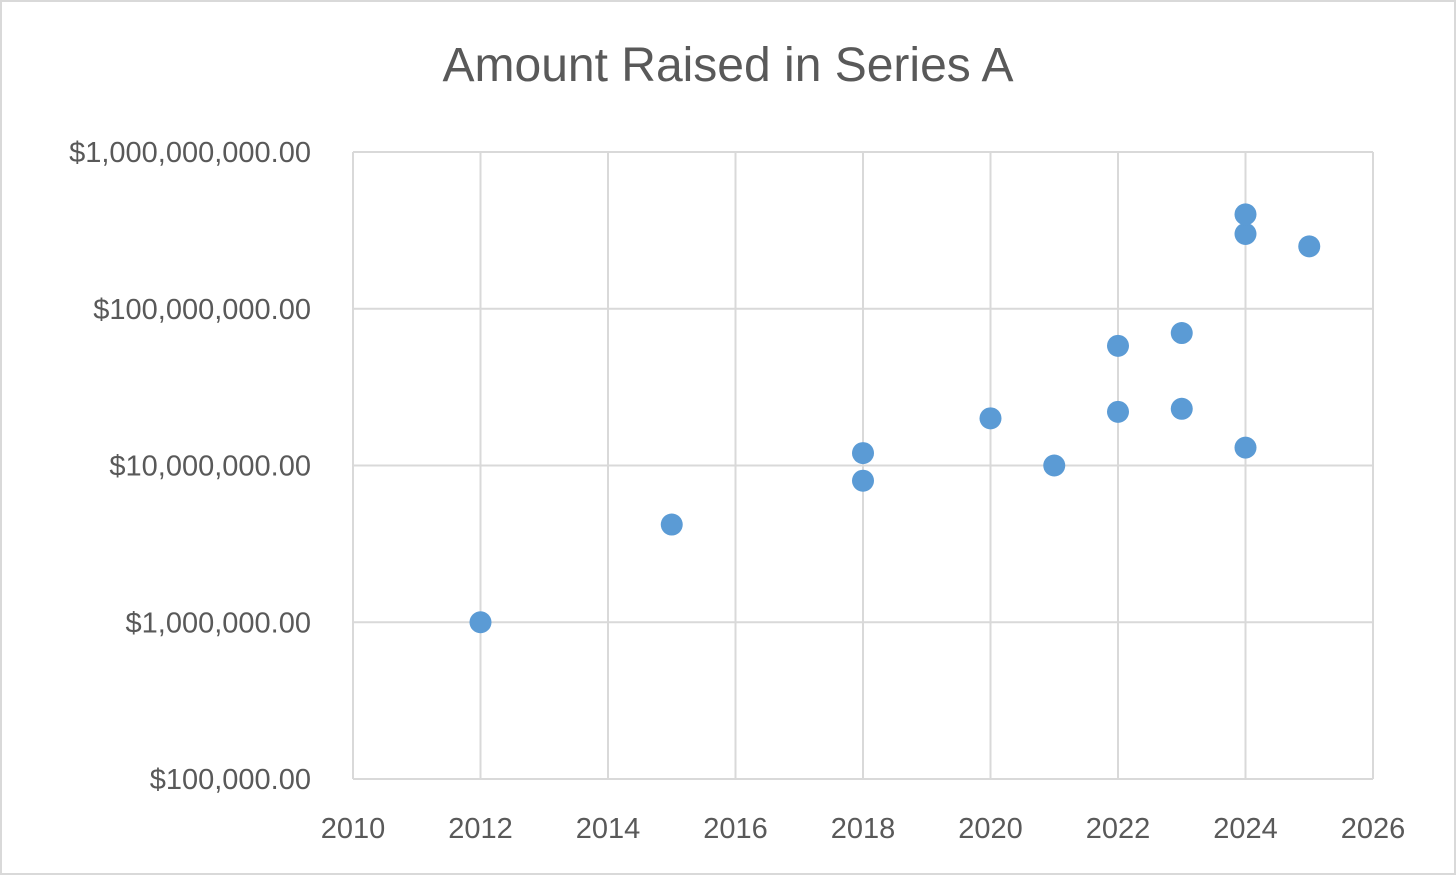  What do you see at coordinates (1118, 829) in the screenshot?
I see `x-tick-label: 2022` at bounding box center [1118, 829].